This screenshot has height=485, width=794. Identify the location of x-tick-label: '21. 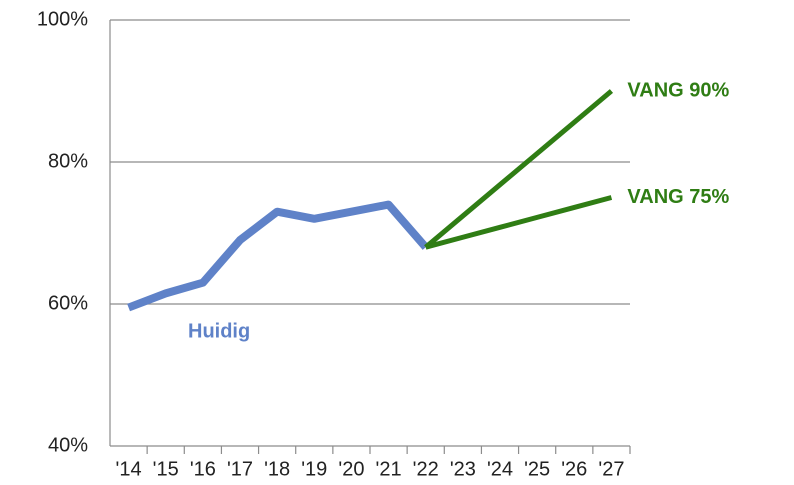
(389, 469).